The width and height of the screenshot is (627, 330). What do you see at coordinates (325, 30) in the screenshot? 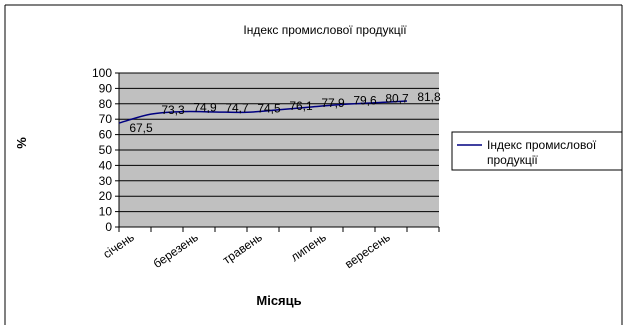
I see `chart-title: Індекс промислової продукції` at bounding box center [325, 30].